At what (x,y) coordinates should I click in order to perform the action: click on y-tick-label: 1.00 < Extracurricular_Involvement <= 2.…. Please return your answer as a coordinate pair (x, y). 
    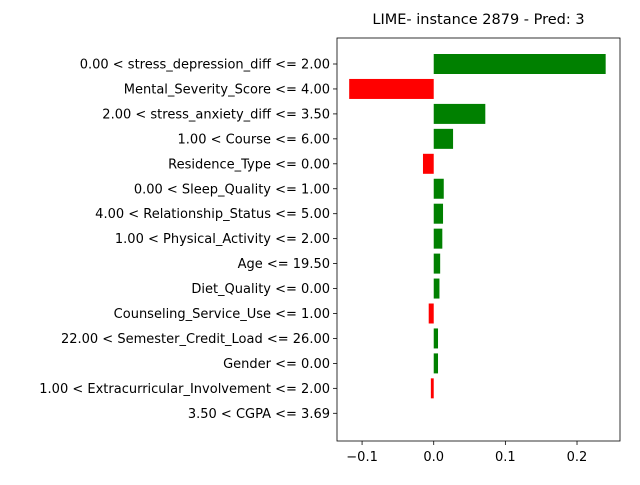
    Looking at the image, I should click on (184, 389).